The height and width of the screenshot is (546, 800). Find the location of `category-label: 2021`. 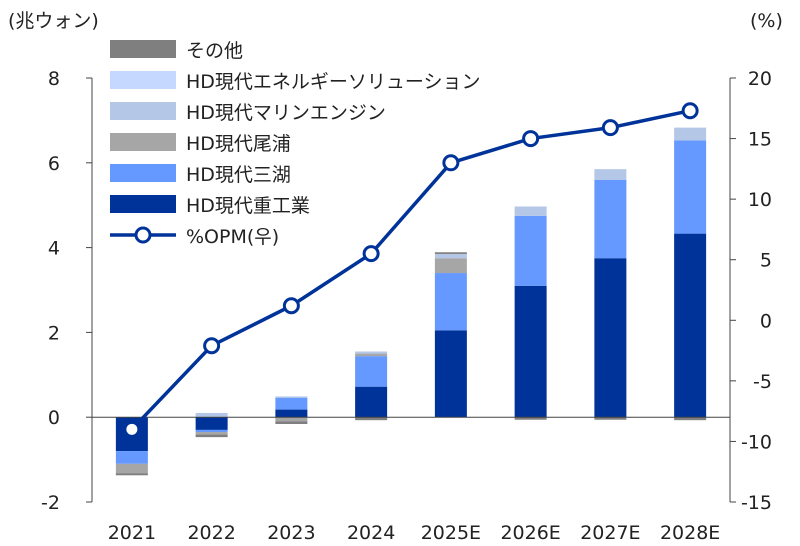

category-label: 2021 is located at coordinates (132, 533).